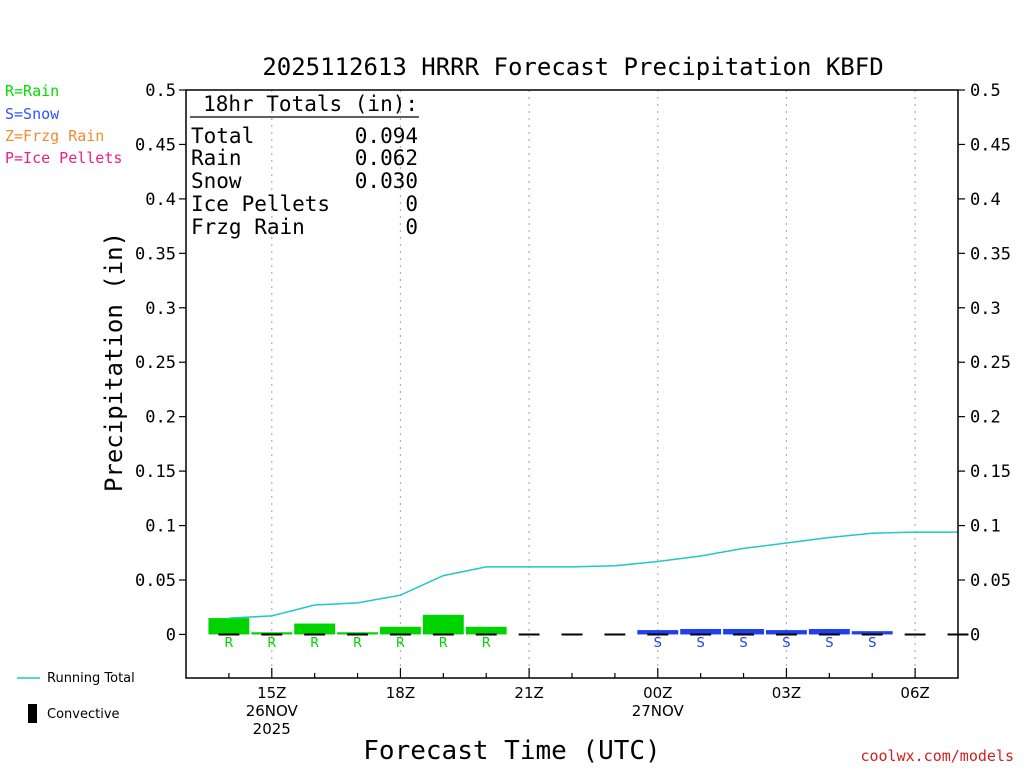 This screenshot has height=768, width=1024. Describe the element at coordinates (975, 635) in the screenshot. I see `y-tick-label-right: 0` at that location.